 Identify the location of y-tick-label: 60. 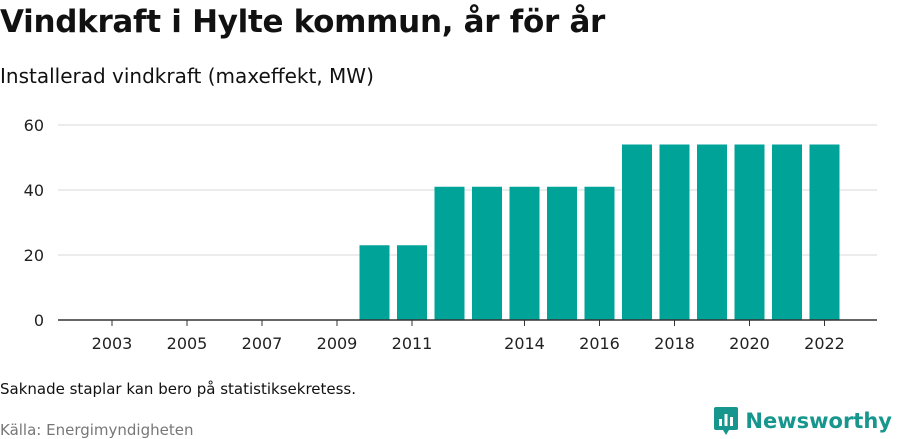
(34, 125).